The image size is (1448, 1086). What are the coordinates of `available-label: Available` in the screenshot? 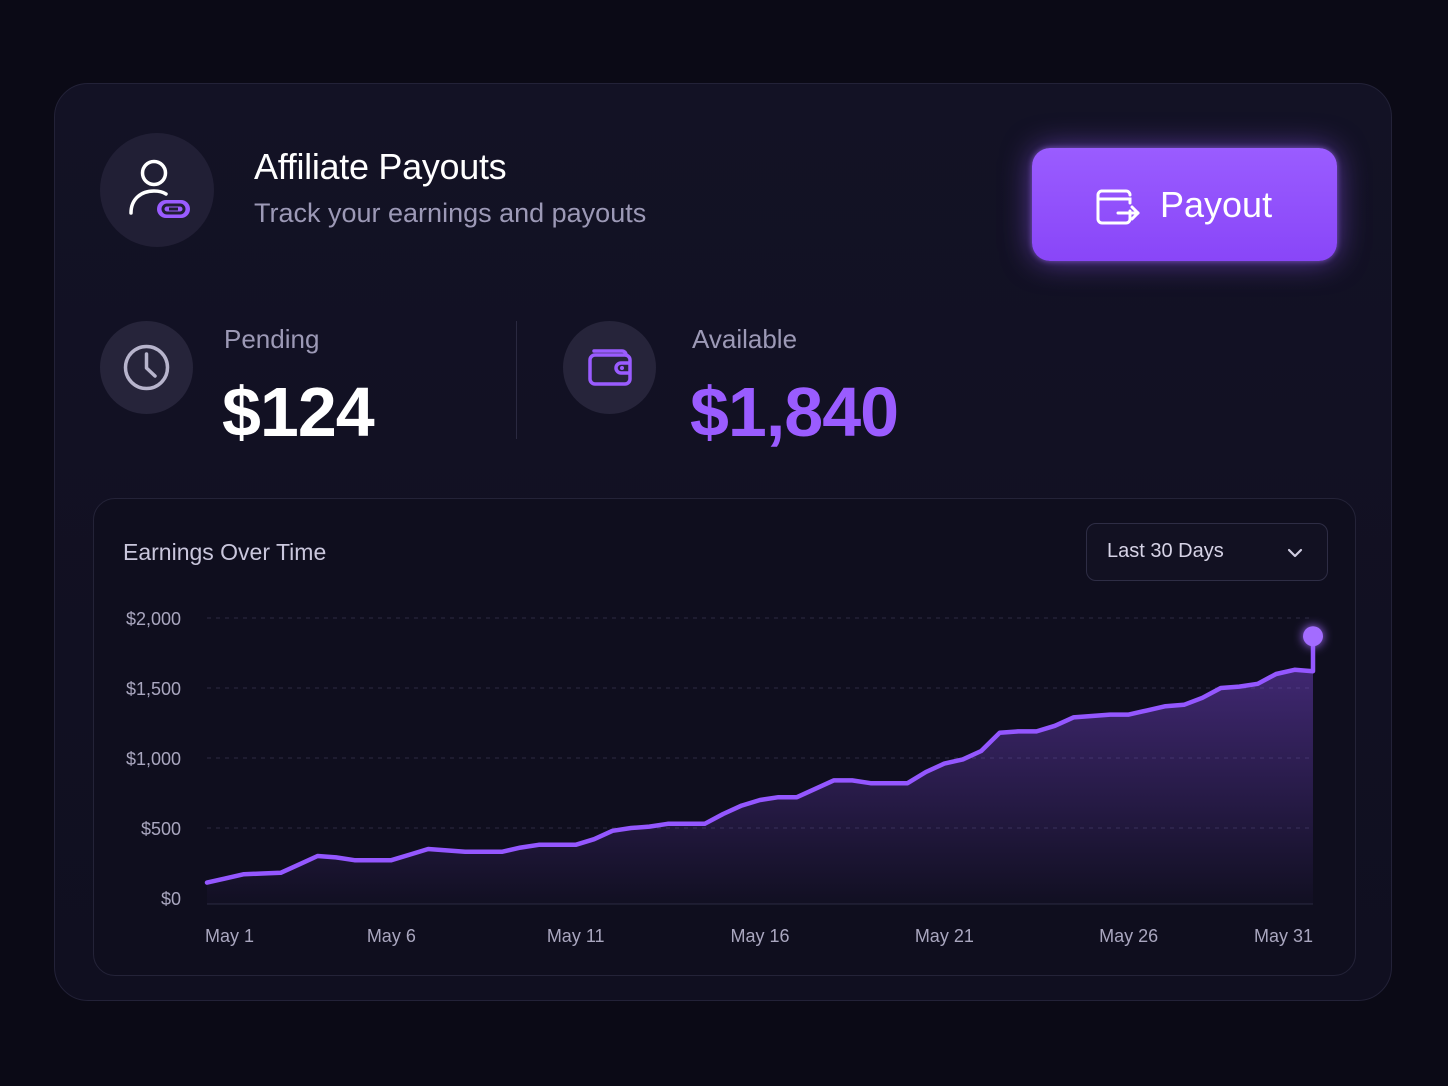 It's located at (745, 339).